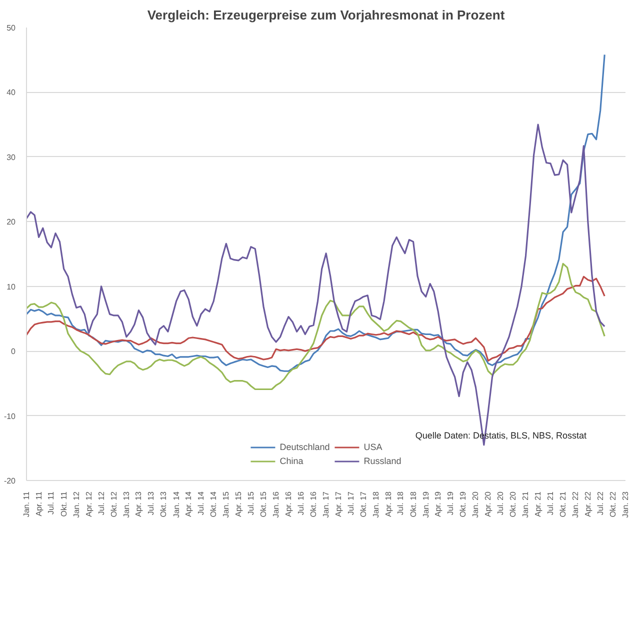 This screenshot has height=640, width=640. I want to click on x-tick-label: Jan. 14, so click(176, 504).